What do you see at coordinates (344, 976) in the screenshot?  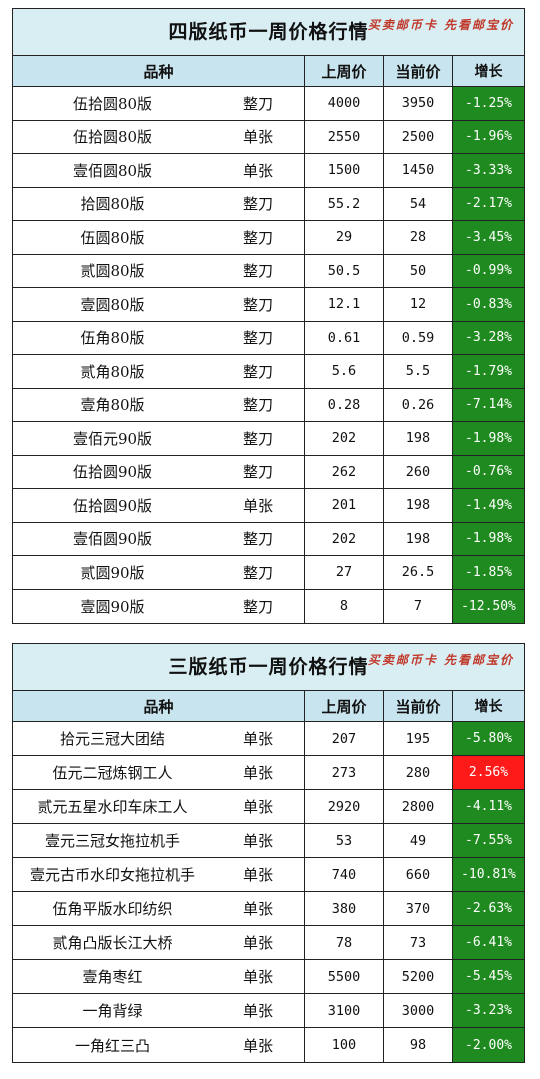 I see `prev-price: 5500` at bounding box center [344, 976].